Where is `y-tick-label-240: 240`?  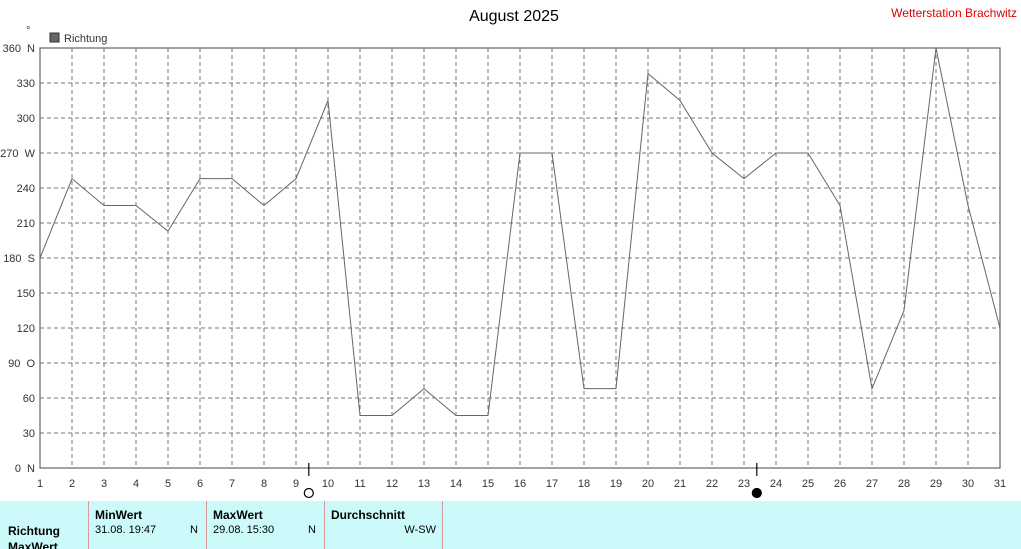
y-tick-label-240: 240 is located at coordinates (26, 189).